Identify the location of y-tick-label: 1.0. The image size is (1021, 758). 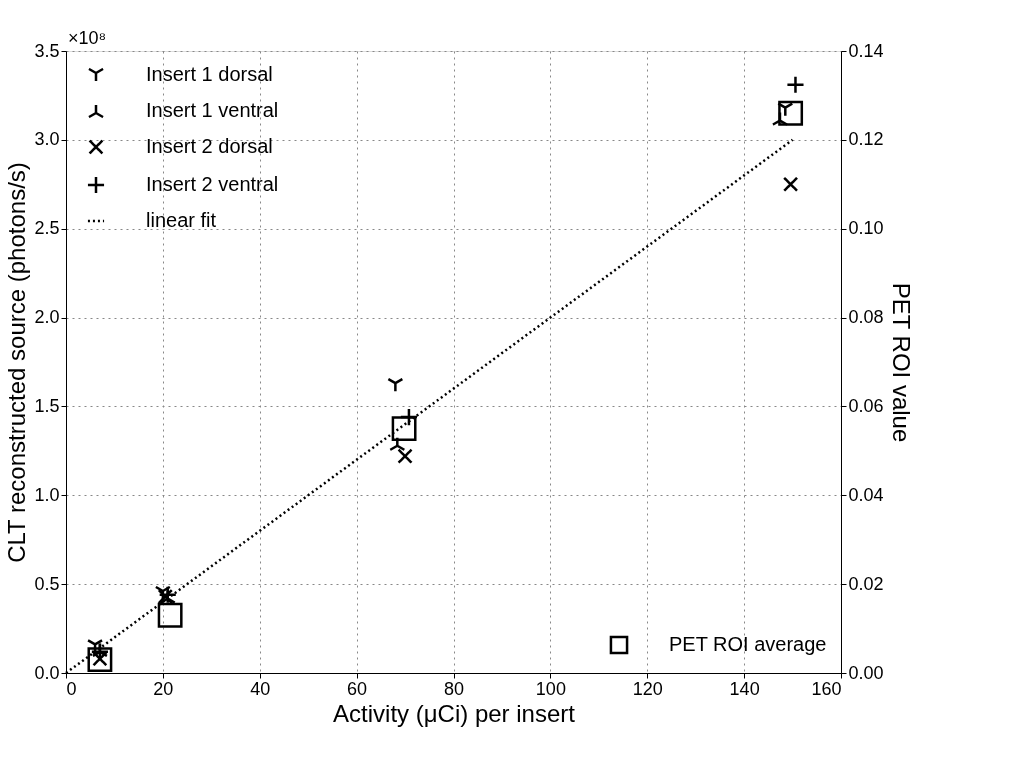
(47, 494).